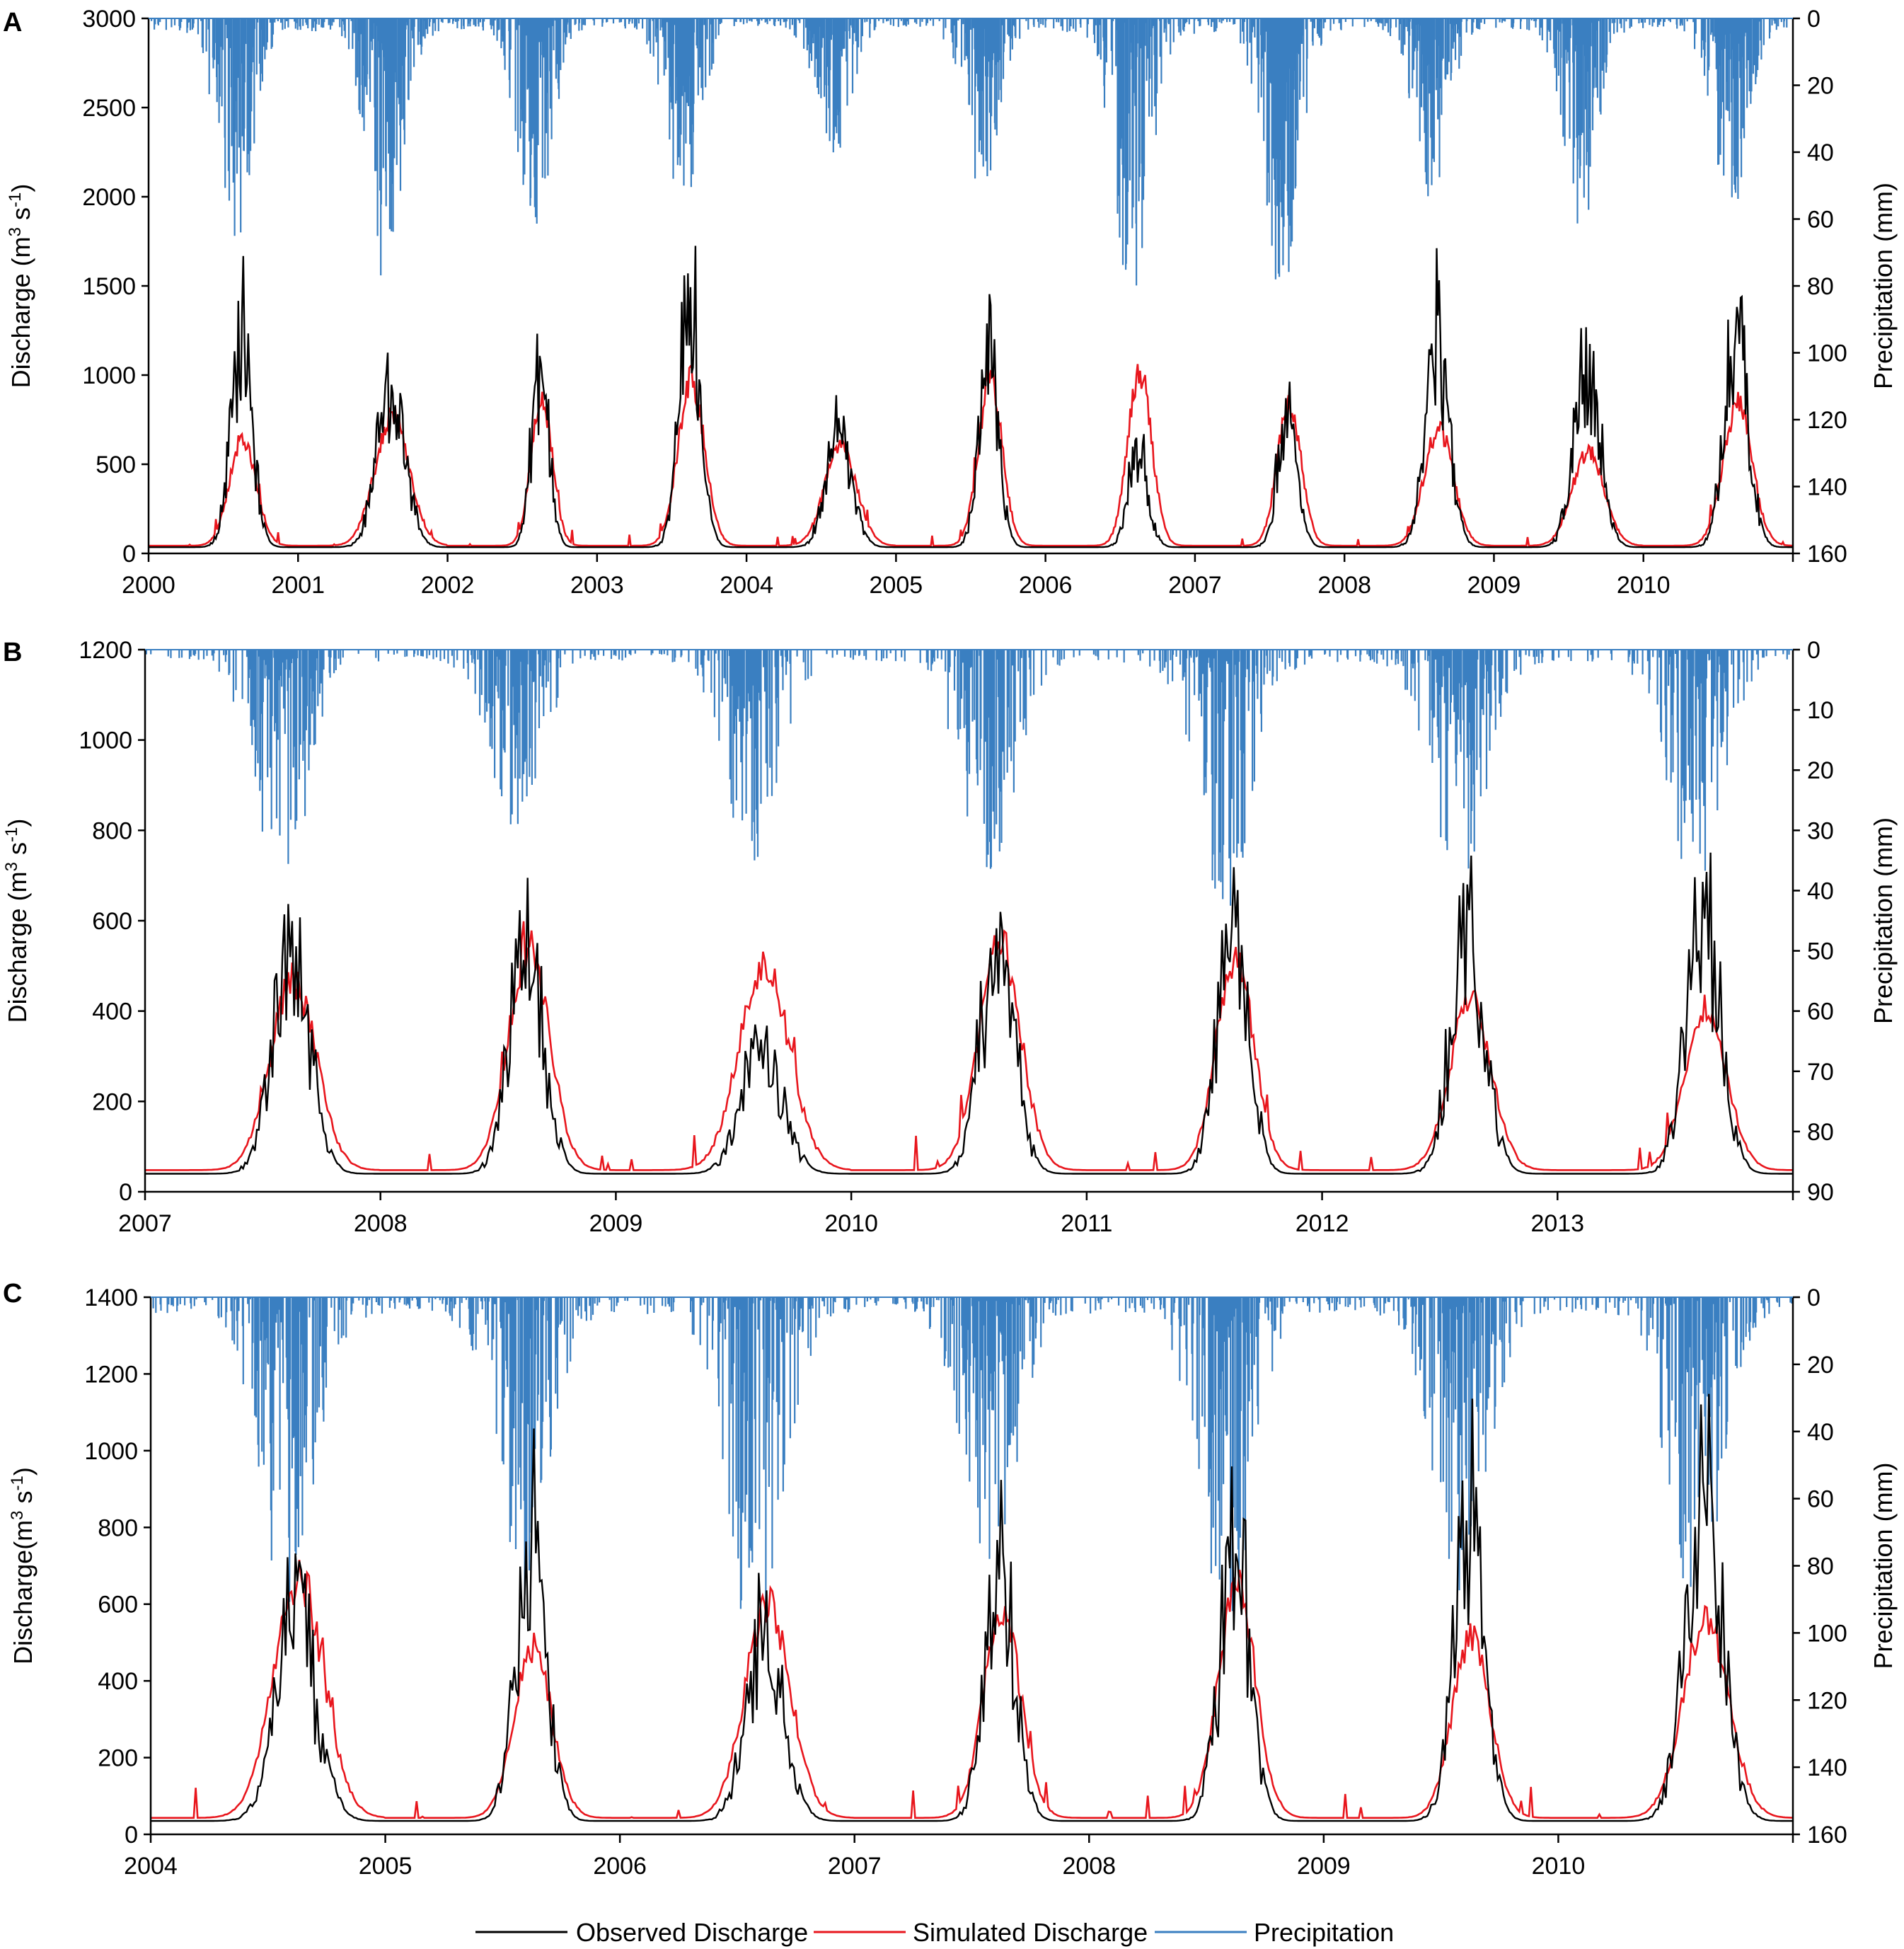 The image size is (1904, 1949). Describe the element at coordinates (17, 921) in the screenshot. I see `panel-b-y-axis-label: Discharge (m3 s-1)` at that location.